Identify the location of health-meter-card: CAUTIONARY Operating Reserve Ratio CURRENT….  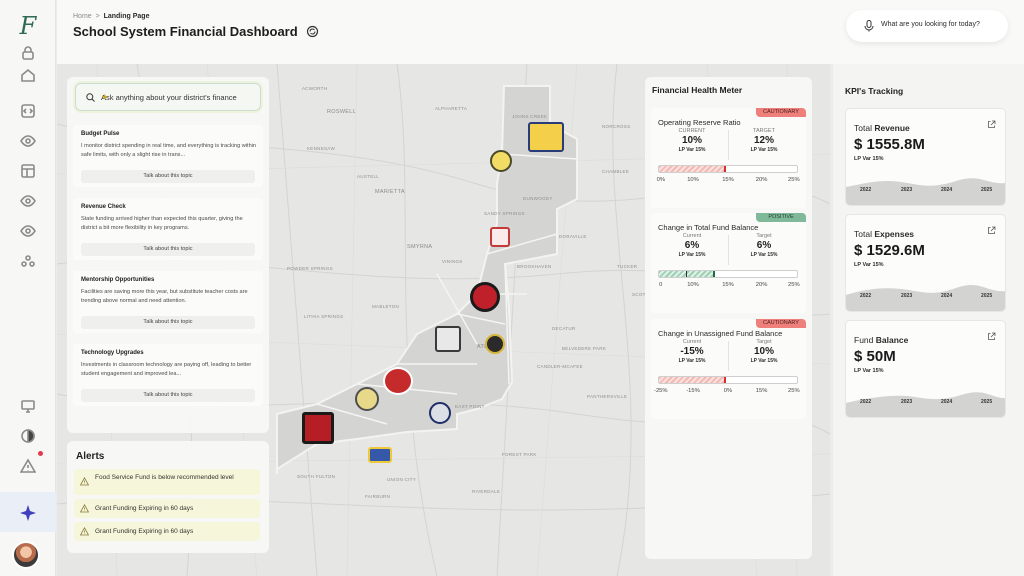
(728, 158).